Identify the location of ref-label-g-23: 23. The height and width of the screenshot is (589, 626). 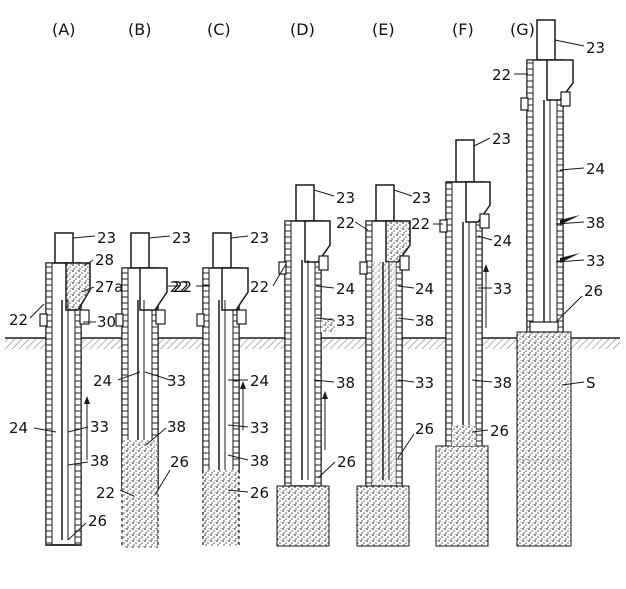
(595, 48).